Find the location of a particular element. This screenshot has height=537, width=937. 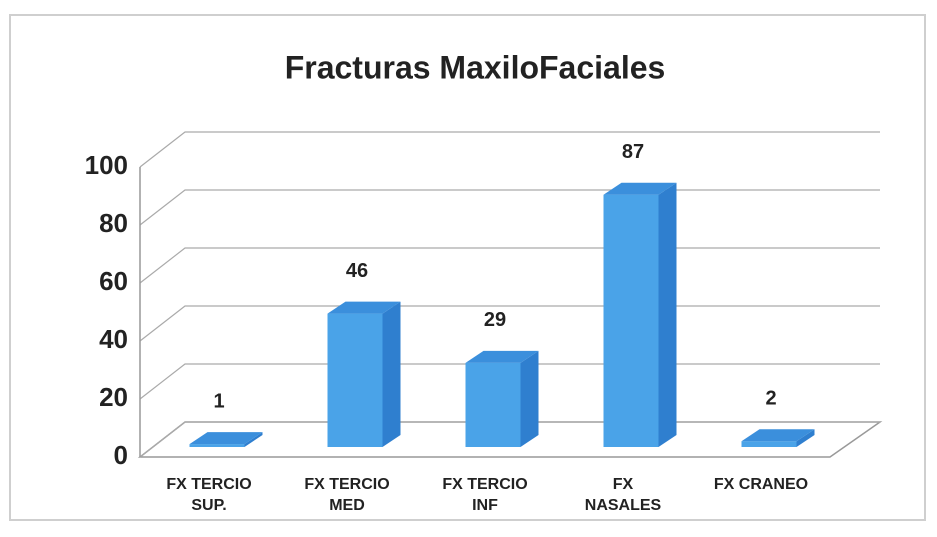

y-tick-label: 40 is located at coordinates (113, 339).